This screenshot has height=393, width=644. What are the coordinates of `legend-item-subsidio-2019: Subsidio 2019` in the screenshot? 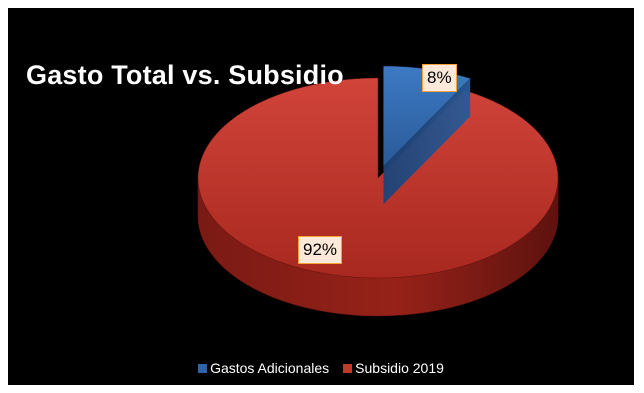 It's located at (393, 368).